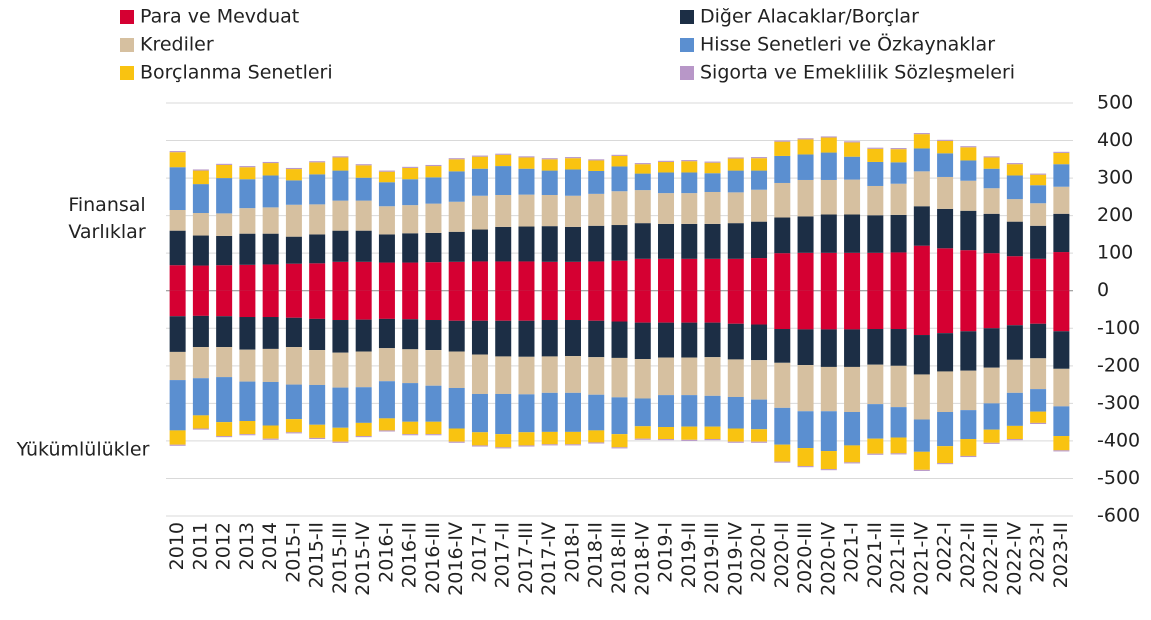  What do you see at coordinates (782, 555) in the screenshot?
I see `x-tick-label: 2020-II` at bounding box center [782, 555].